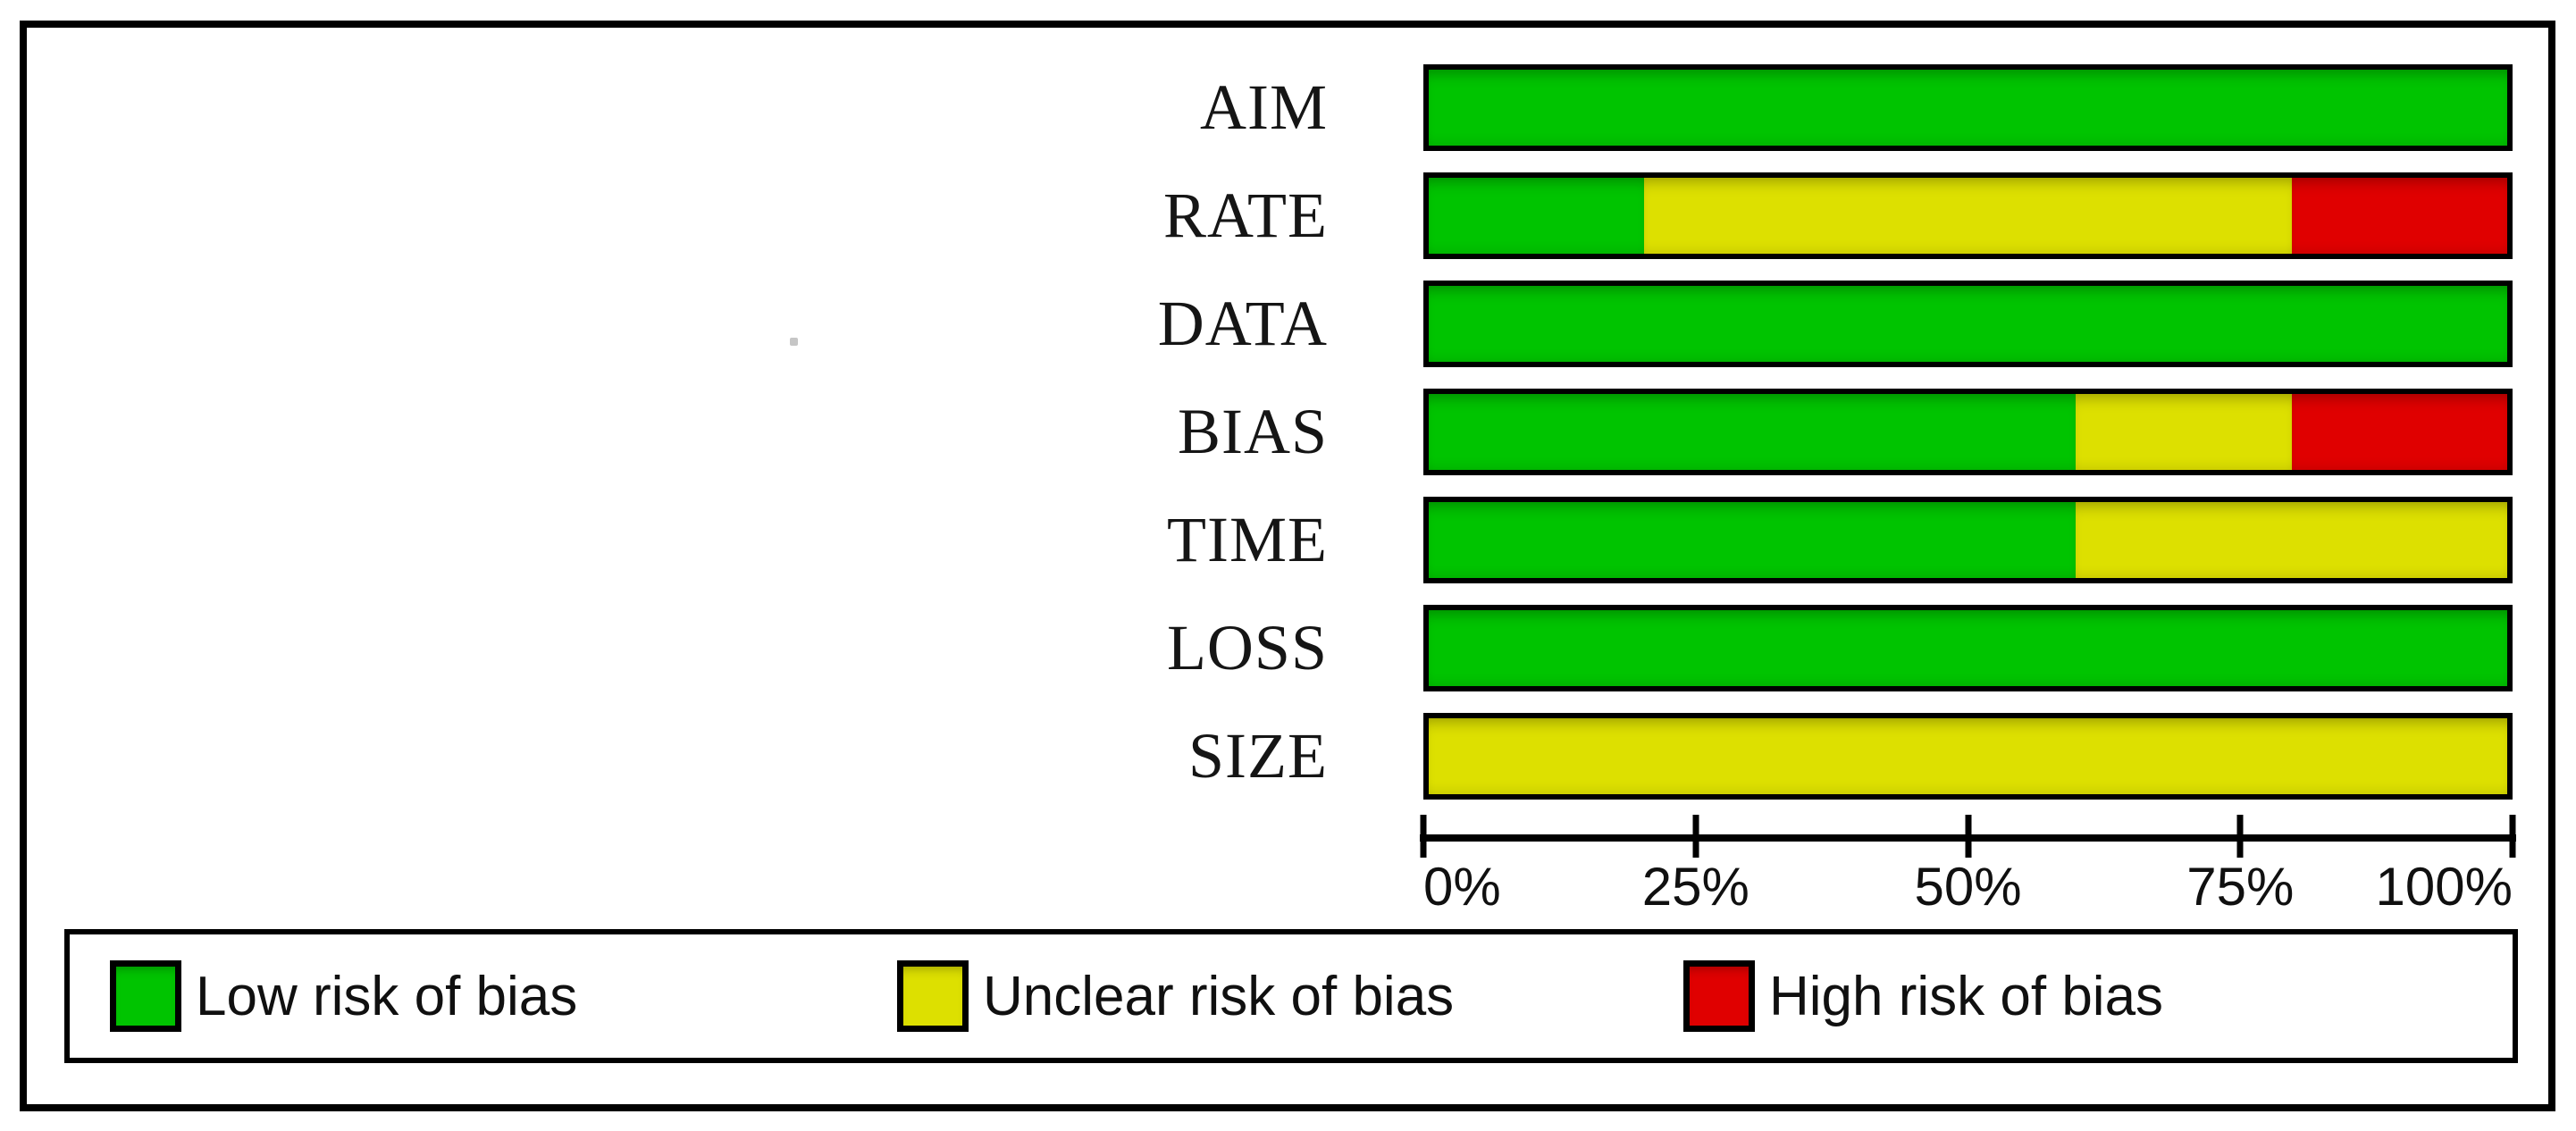 This screenshot has width=2576, height=1131. What do you see at coordinates (2240, 887) in the screenshot?
I see `x-axis-tick-label-75: 75%` at bounding box center [2240, 887].